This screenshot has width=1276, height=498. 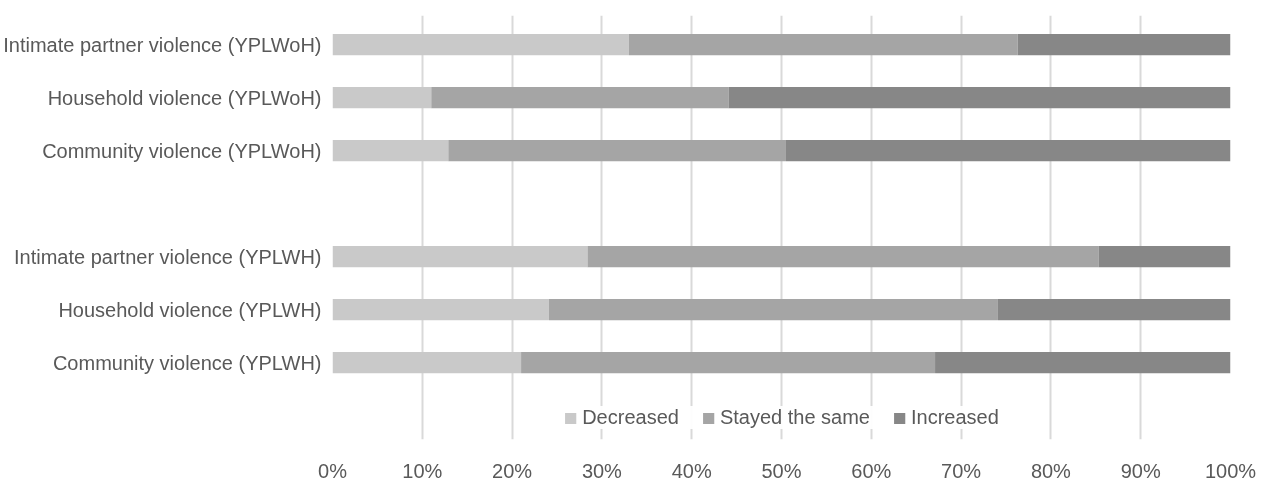 What do you see at coordinates (187, 362) in the screenshot?
I see `y-tick-label: Community violence (YPLWH)` at bounding box center [187, 362].